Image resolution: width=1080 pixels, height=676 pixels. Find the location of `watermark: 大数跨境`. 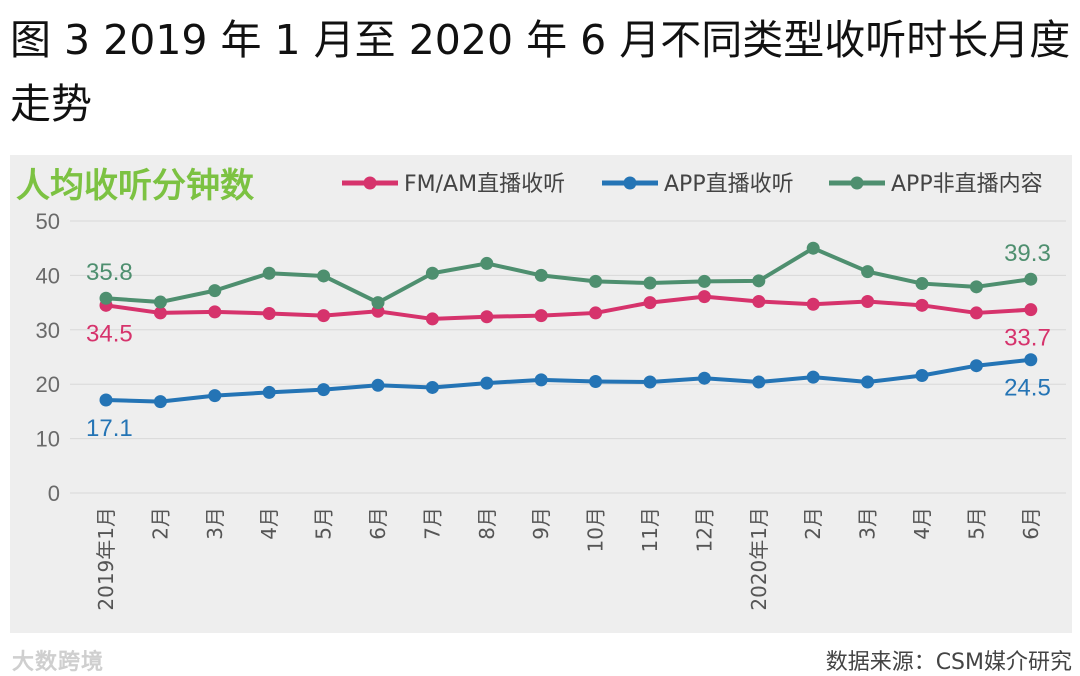

watermark: 大数跨境 is located at coordinates (58, 662).